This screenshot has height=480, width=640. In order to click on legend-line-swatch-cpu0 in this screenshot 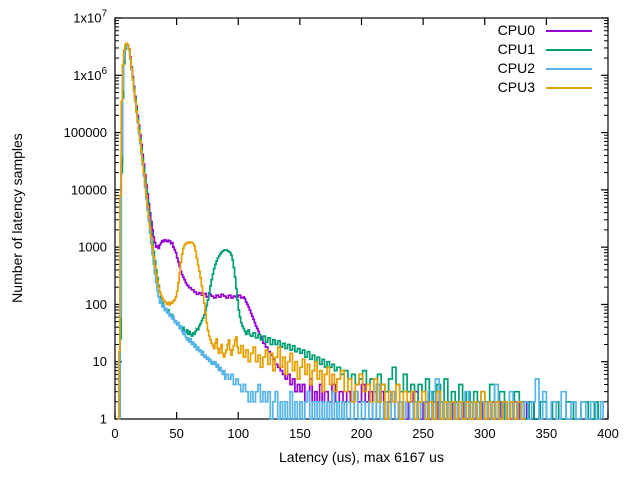, I will do `click(569, 30)`.